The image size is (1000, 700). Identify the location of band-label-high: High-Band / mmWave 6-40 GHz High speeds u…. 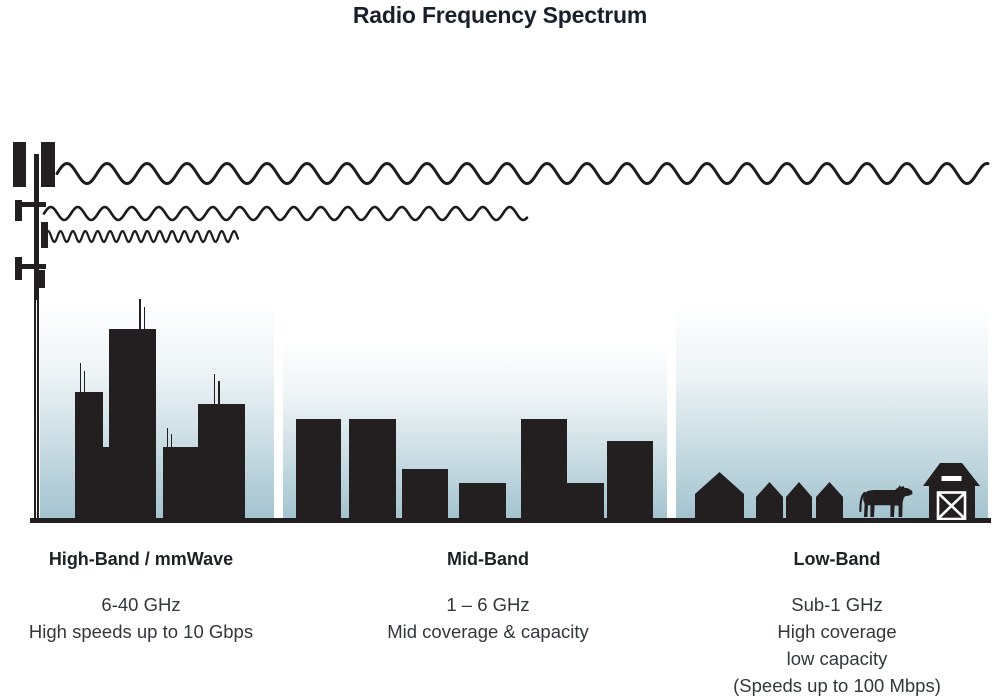
(145, 596).